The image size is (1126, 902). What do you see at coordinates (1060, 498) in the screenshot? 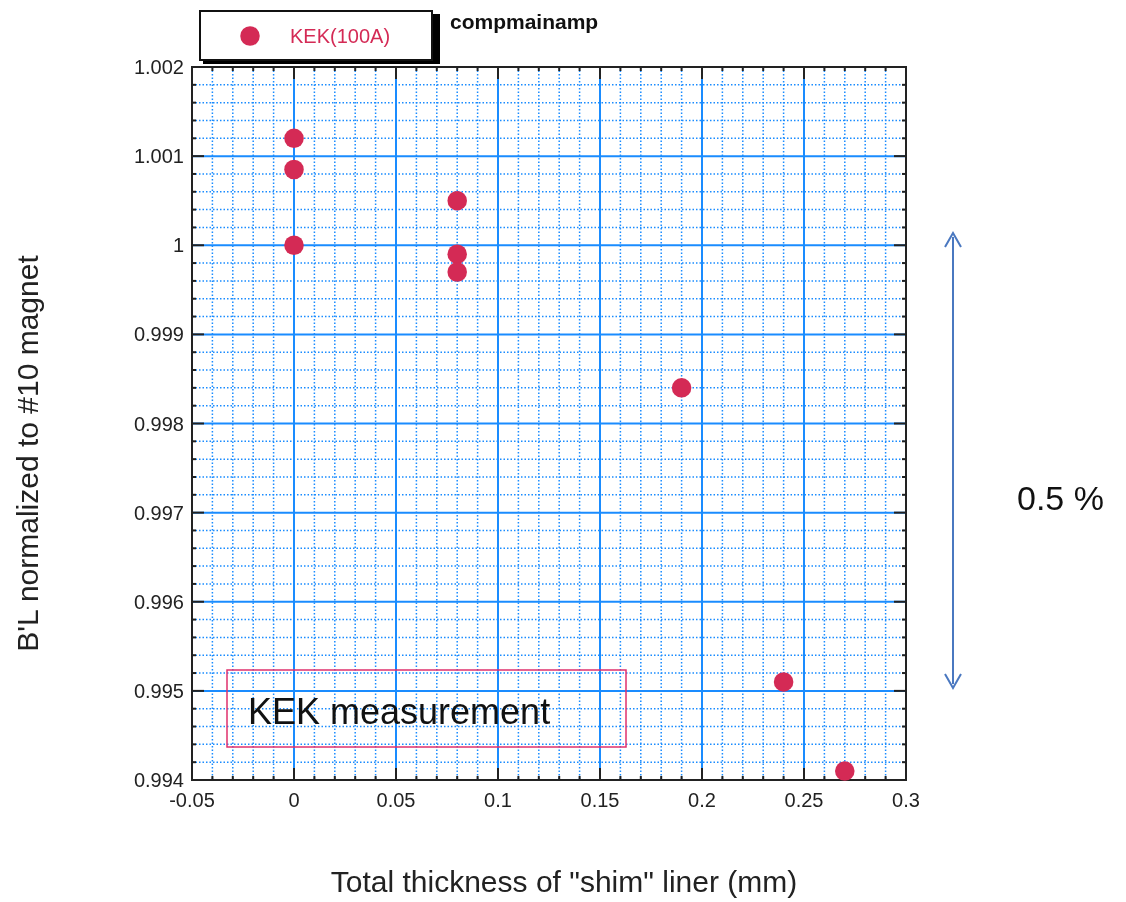
I see `text: 0.5 %` at bounding box center [1060, 498].